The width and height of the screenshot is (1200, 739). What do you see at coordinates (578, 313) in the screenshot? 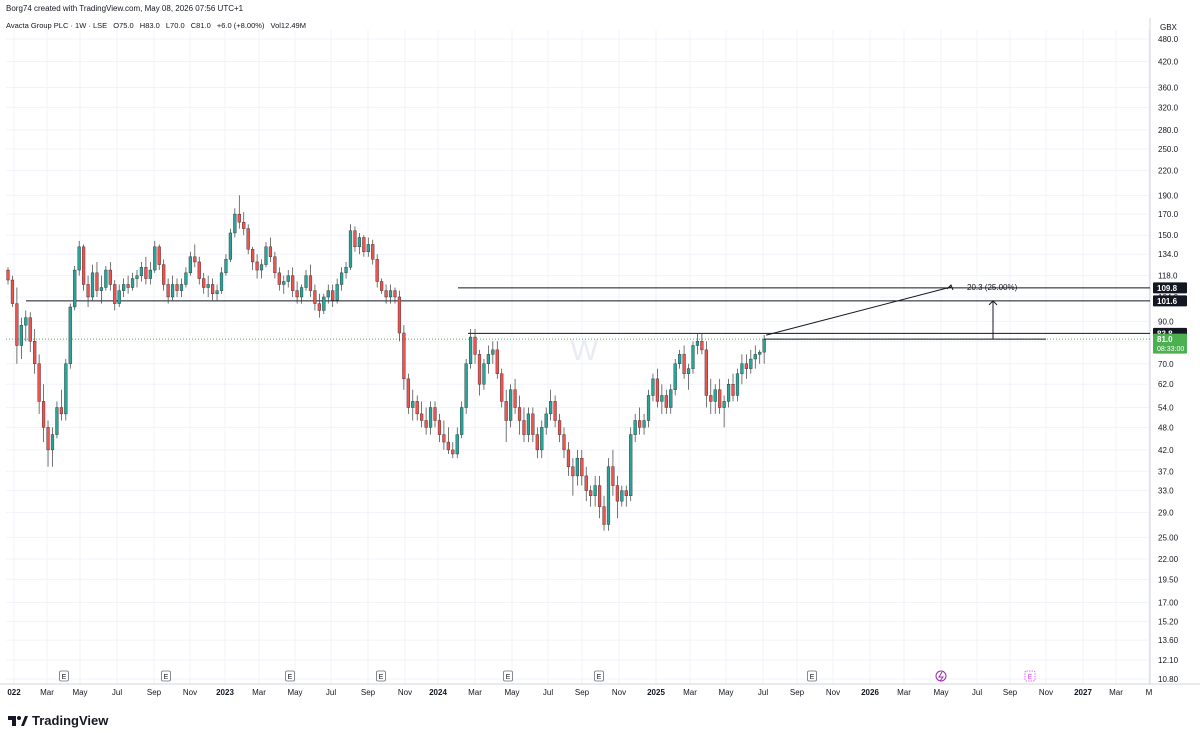
I see `horizontal-levels` at bounding box center [578, 313].